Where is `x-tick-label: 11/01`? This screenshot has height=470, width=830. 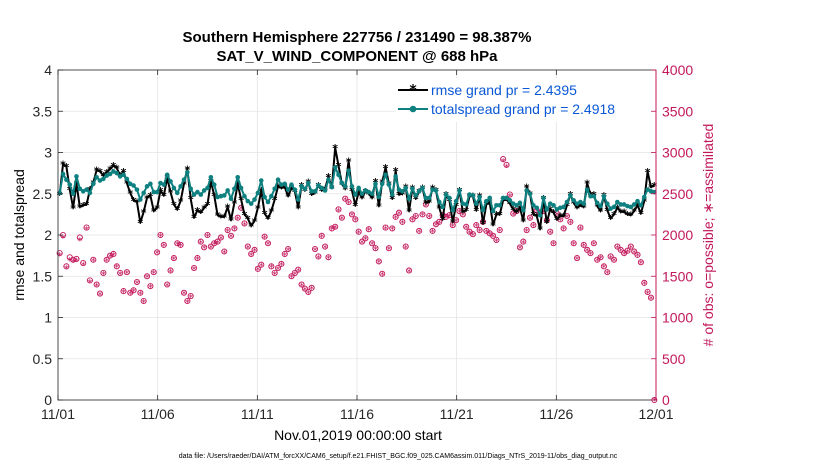
x-tick-label: 11/01 is located at coordinates (58, 414).